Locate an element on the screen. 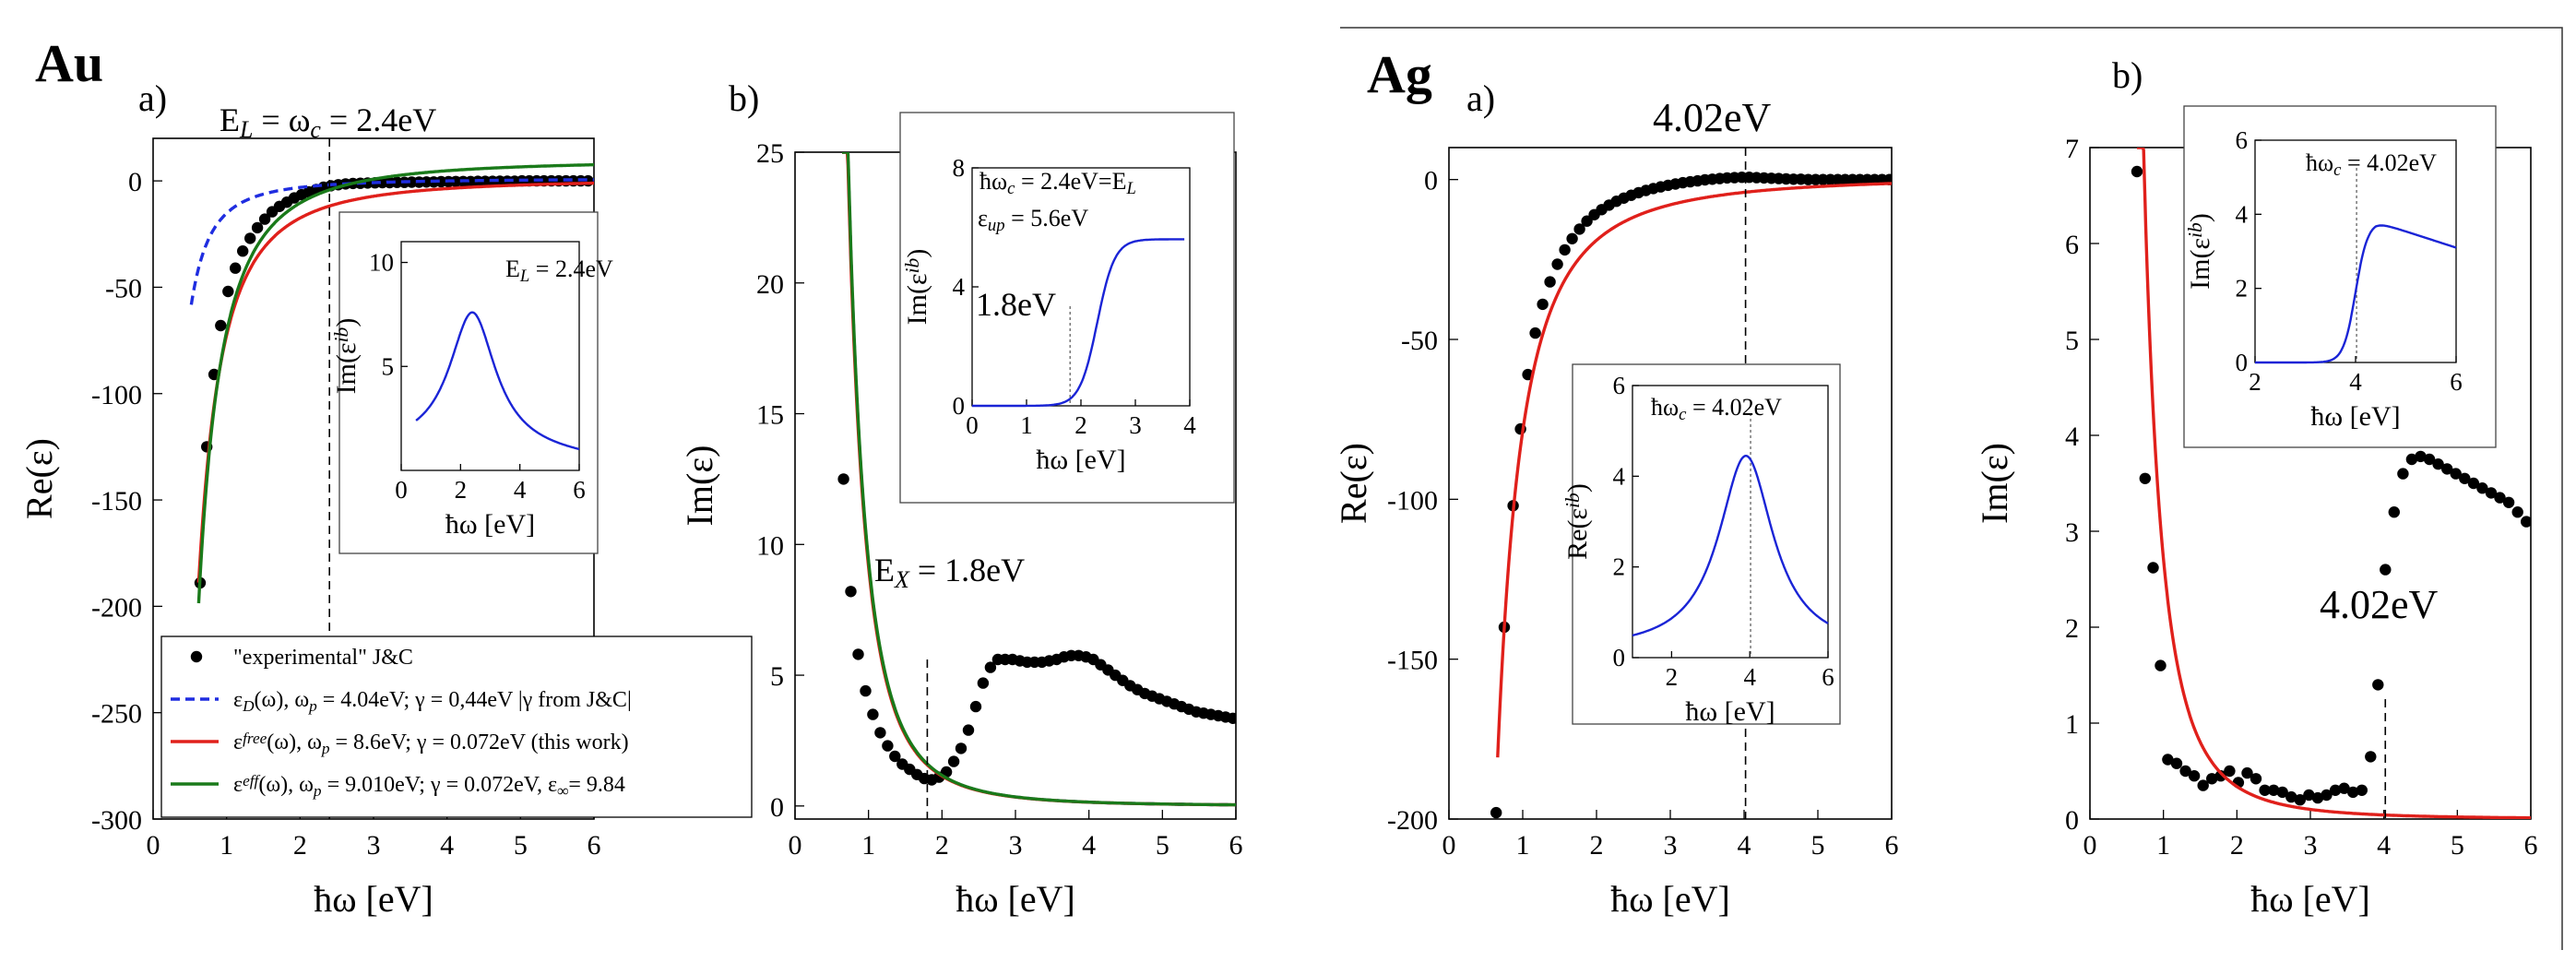 The width and height of the screenshot is (2576, 962). au_b-xtick-label: 4 is located at coordinates (1089, 845).